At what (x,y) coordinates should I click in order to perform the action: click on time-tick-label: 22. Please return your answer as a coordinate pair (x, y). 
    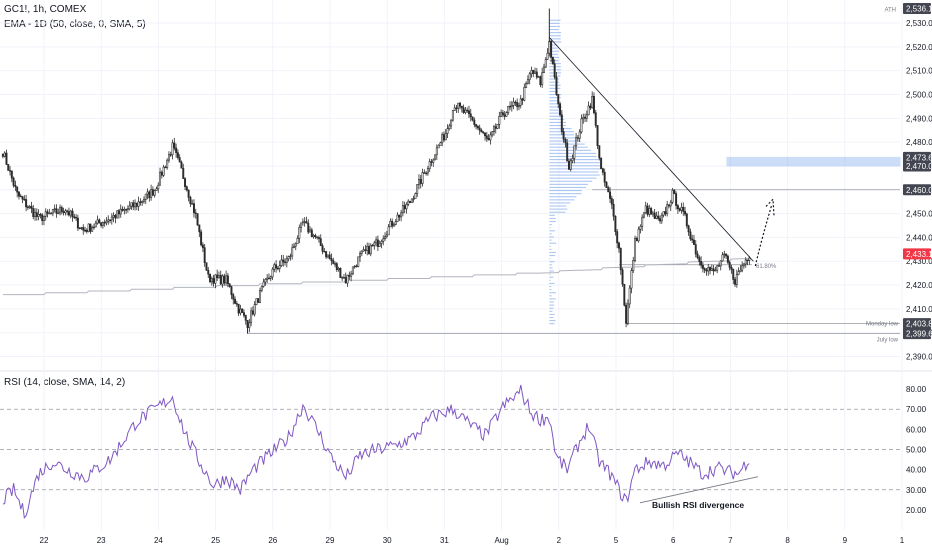
    Looking at the image, I should click on (44, 540).